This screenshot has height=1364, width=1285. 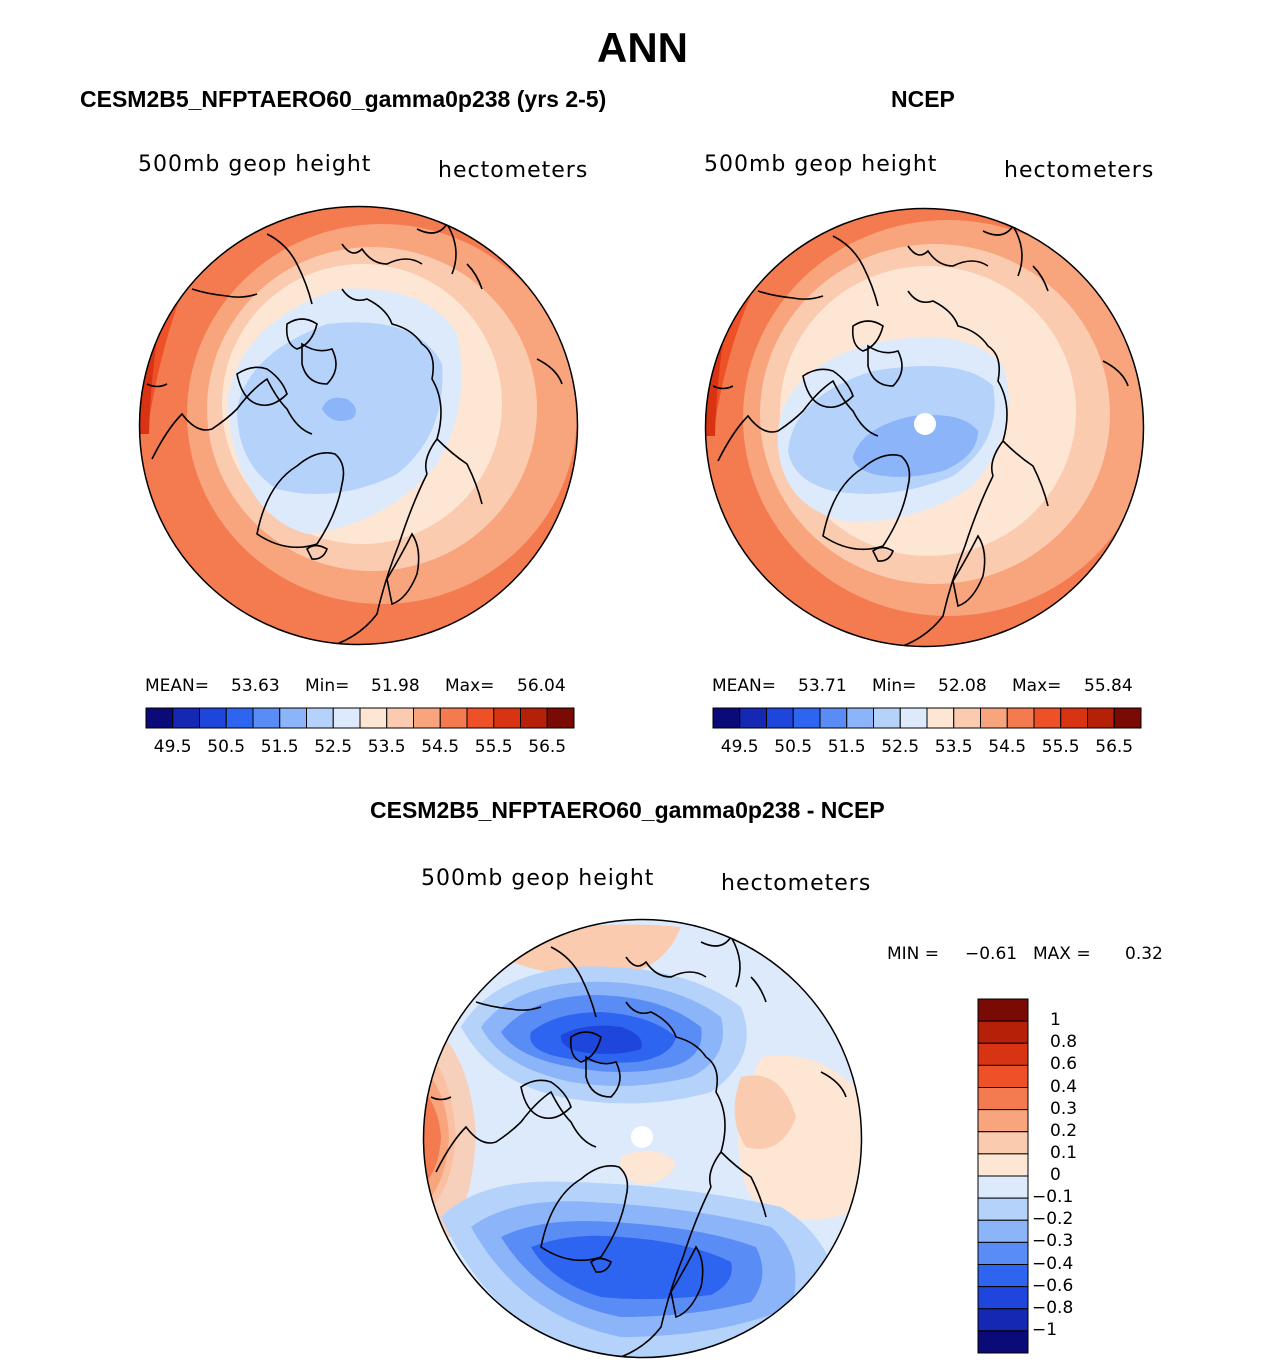 What do you see at coordinates (1037, 686) in the screenshot?
I see `obs-max-label: Max=` at bounding box center [1037, 686].